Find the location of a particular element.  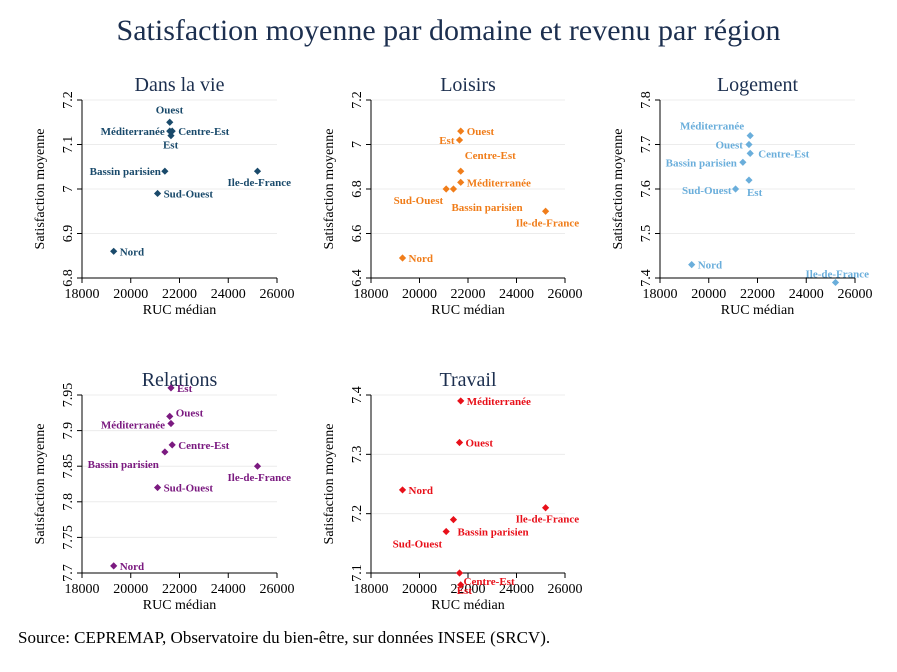

y-tick-label: 7.75 is located at coordinates (68, 537).